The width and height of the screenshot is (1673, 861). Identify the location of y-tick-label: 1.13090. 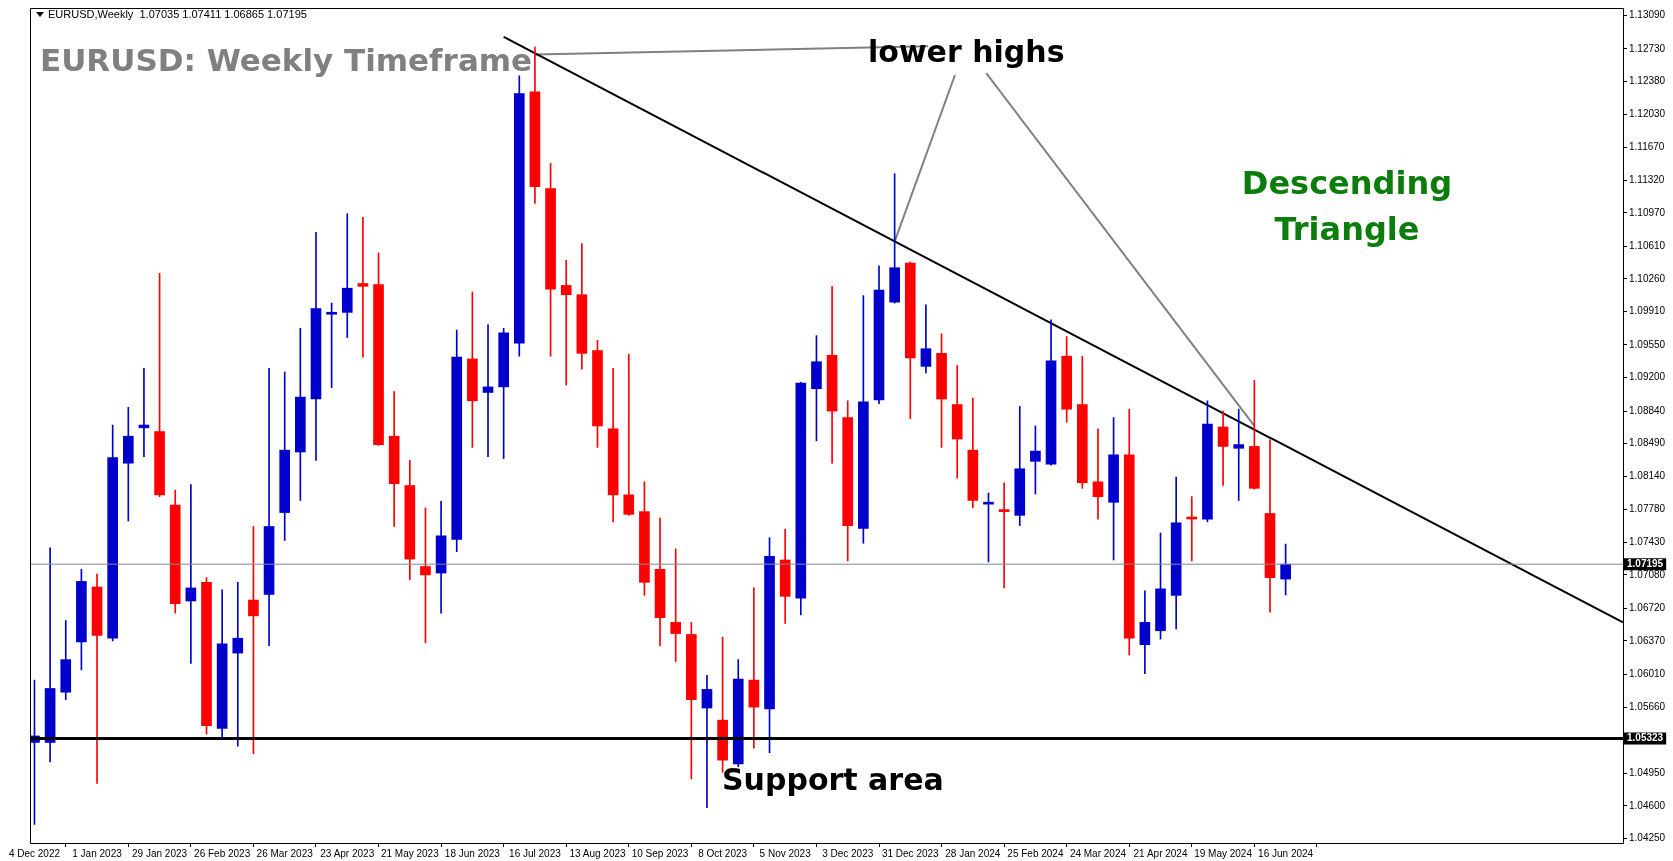
(1647, 15).